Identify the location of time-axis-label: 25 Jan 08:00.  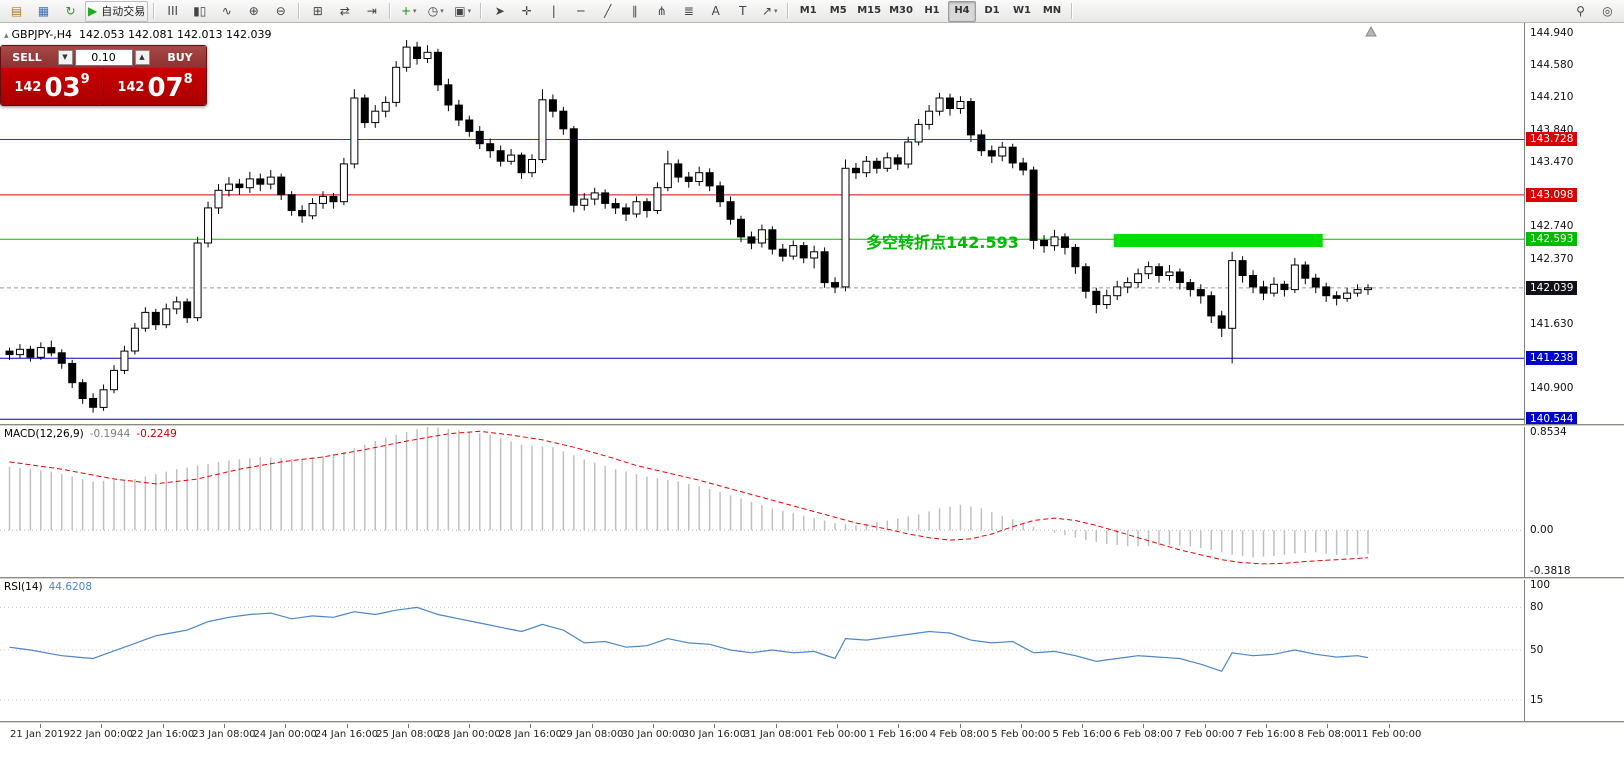
(408, 734).